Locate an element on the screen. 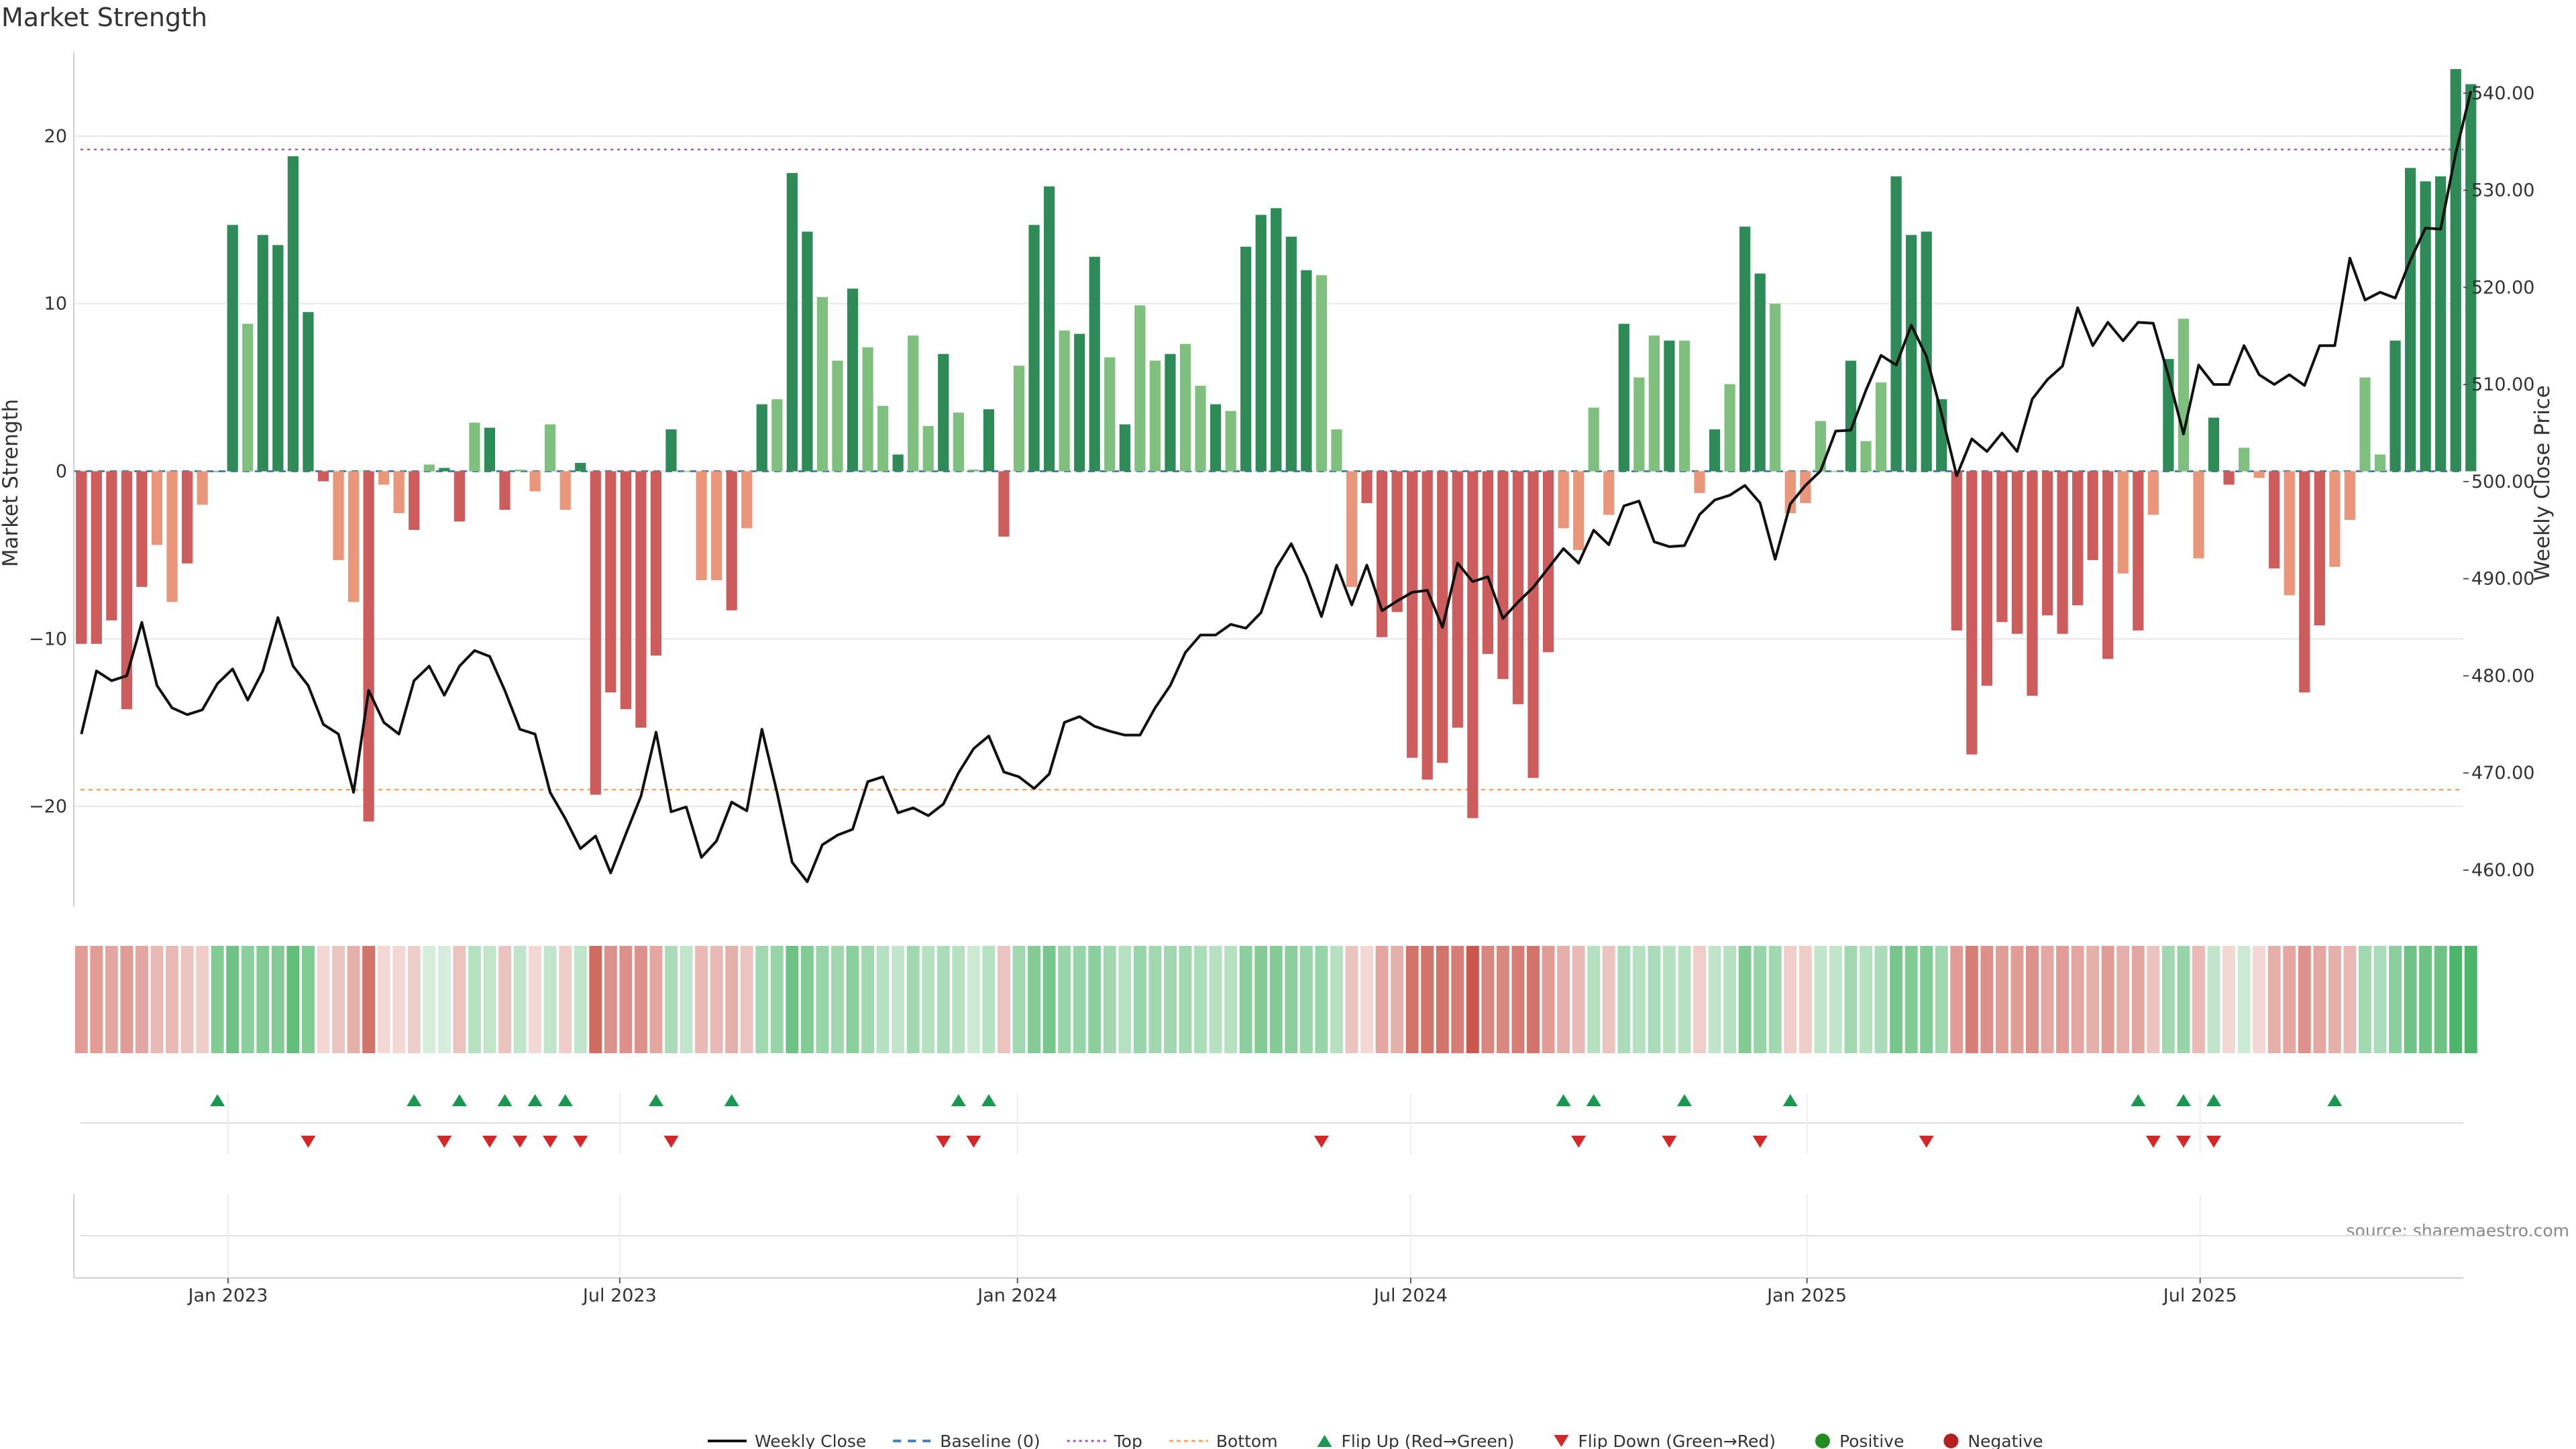  chart-title: Market Strength is located at coordinates (104, 17).